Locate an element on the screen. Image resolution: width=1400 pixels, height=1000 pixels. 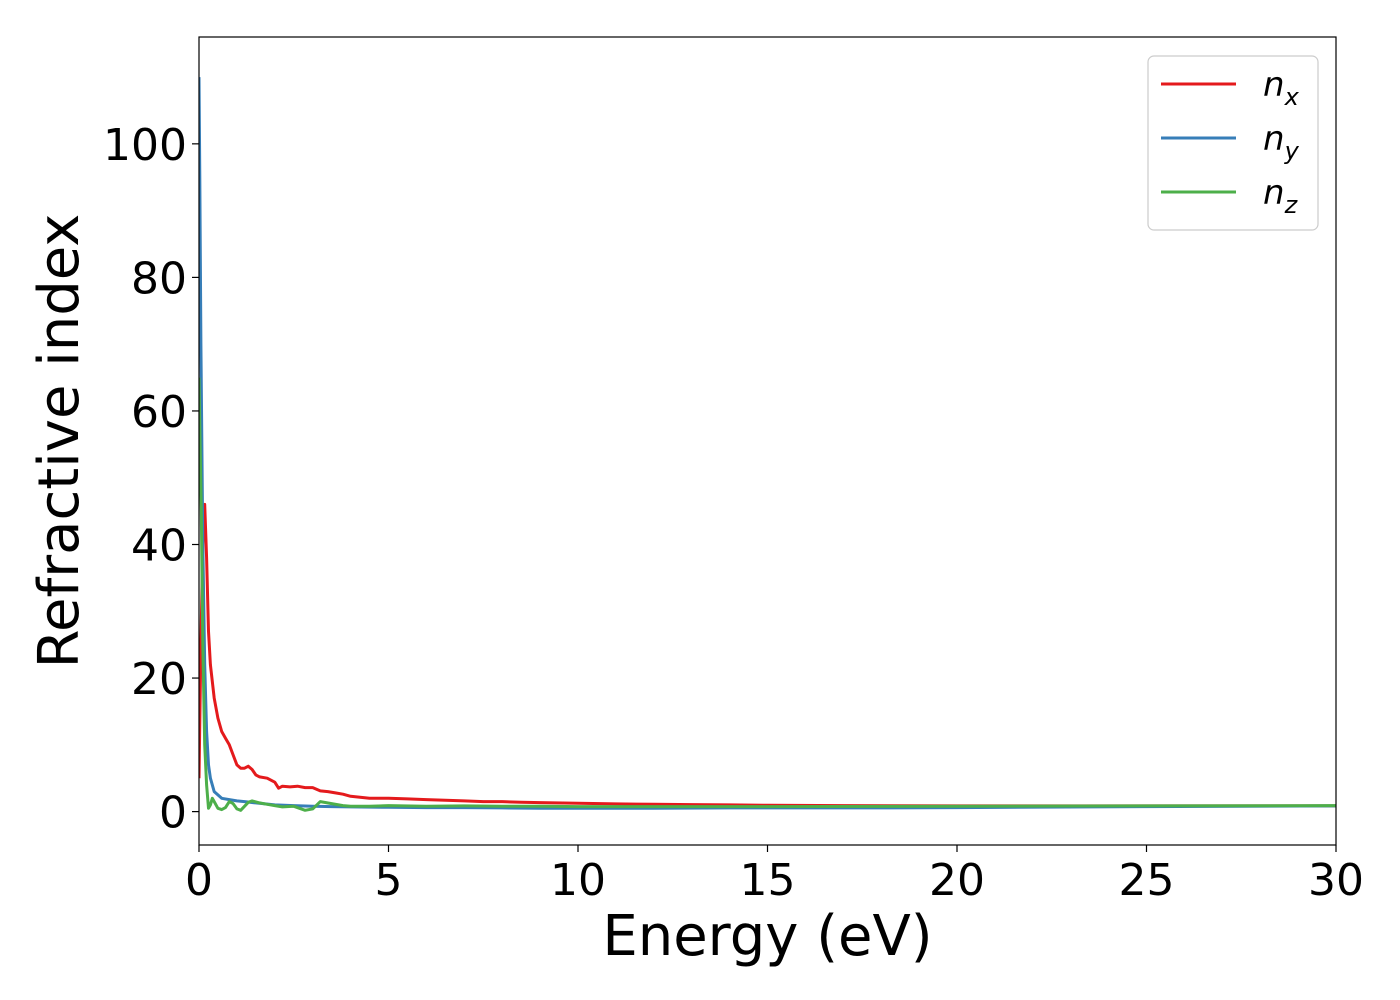
legend-box is located at coordinates (1233, 143).